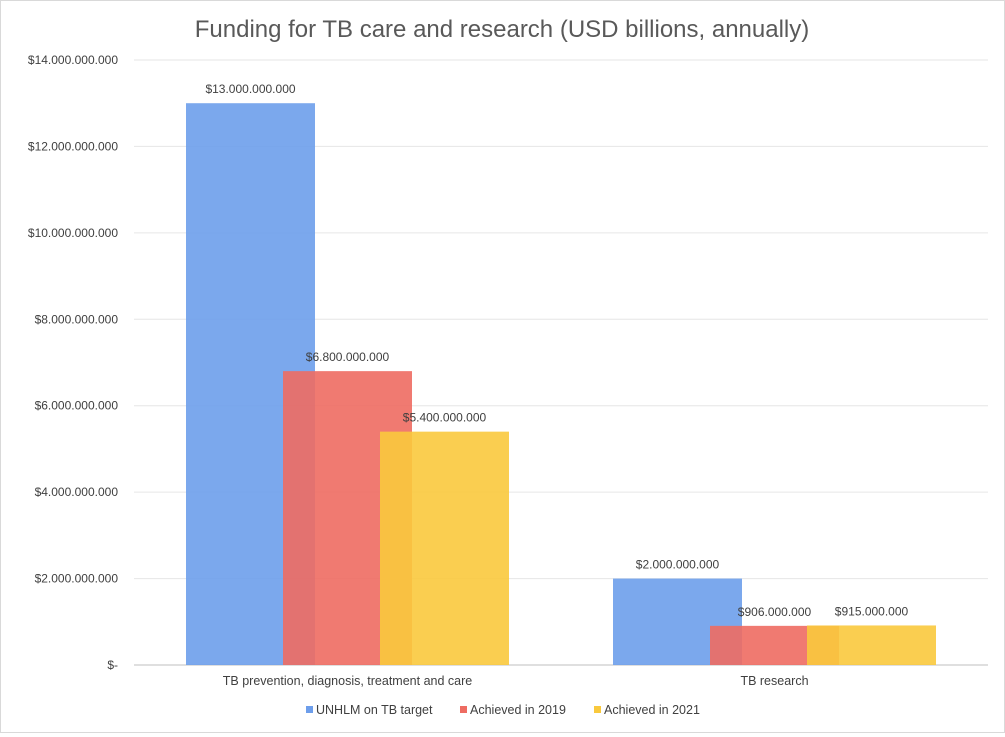 Image resolution: width=1005 pixels, height=737 pixels. I want to click on data-label: $13.000.000.000, so click(250, 89).